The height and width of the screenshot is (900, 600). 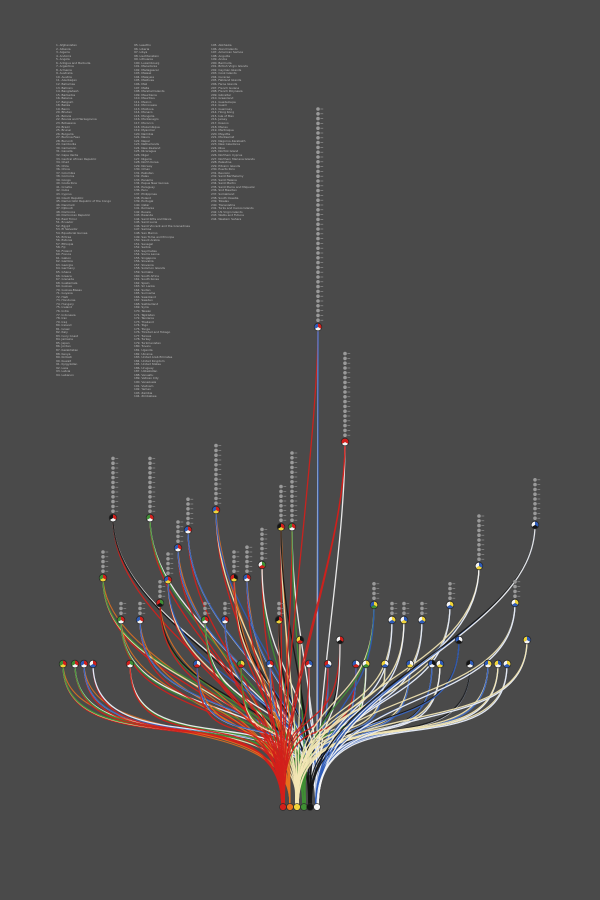 I want to click on legend-entry: 233. Saint Helena, so click(x=224, y=180).